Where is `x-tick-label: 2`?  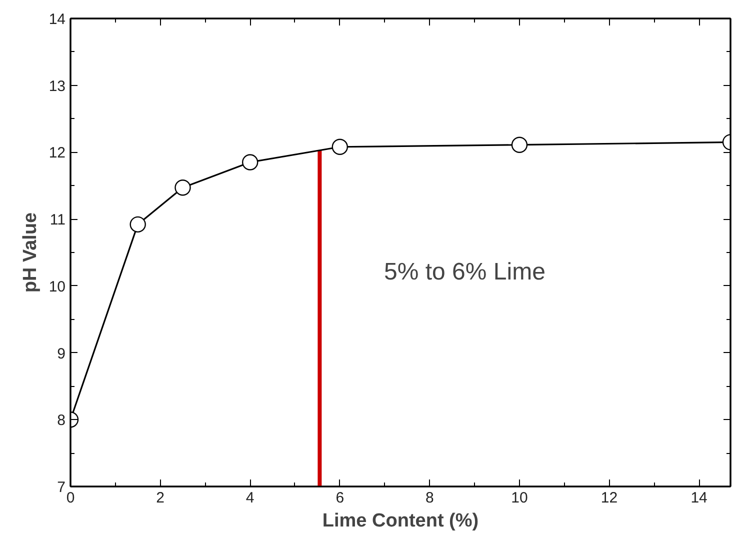
x-tick-label: 2 is located at coordinates (160, 498).